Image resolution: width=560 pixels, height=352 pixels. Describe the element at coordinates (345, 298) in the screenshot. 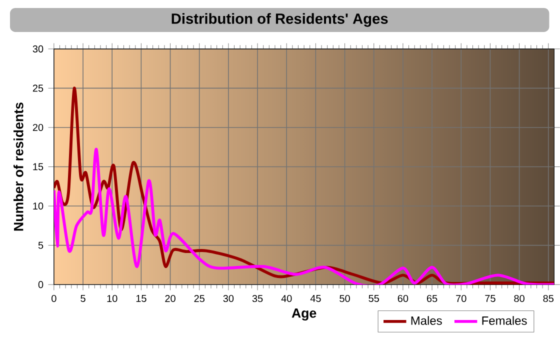

I see `x-tick-label: 50` at that location.